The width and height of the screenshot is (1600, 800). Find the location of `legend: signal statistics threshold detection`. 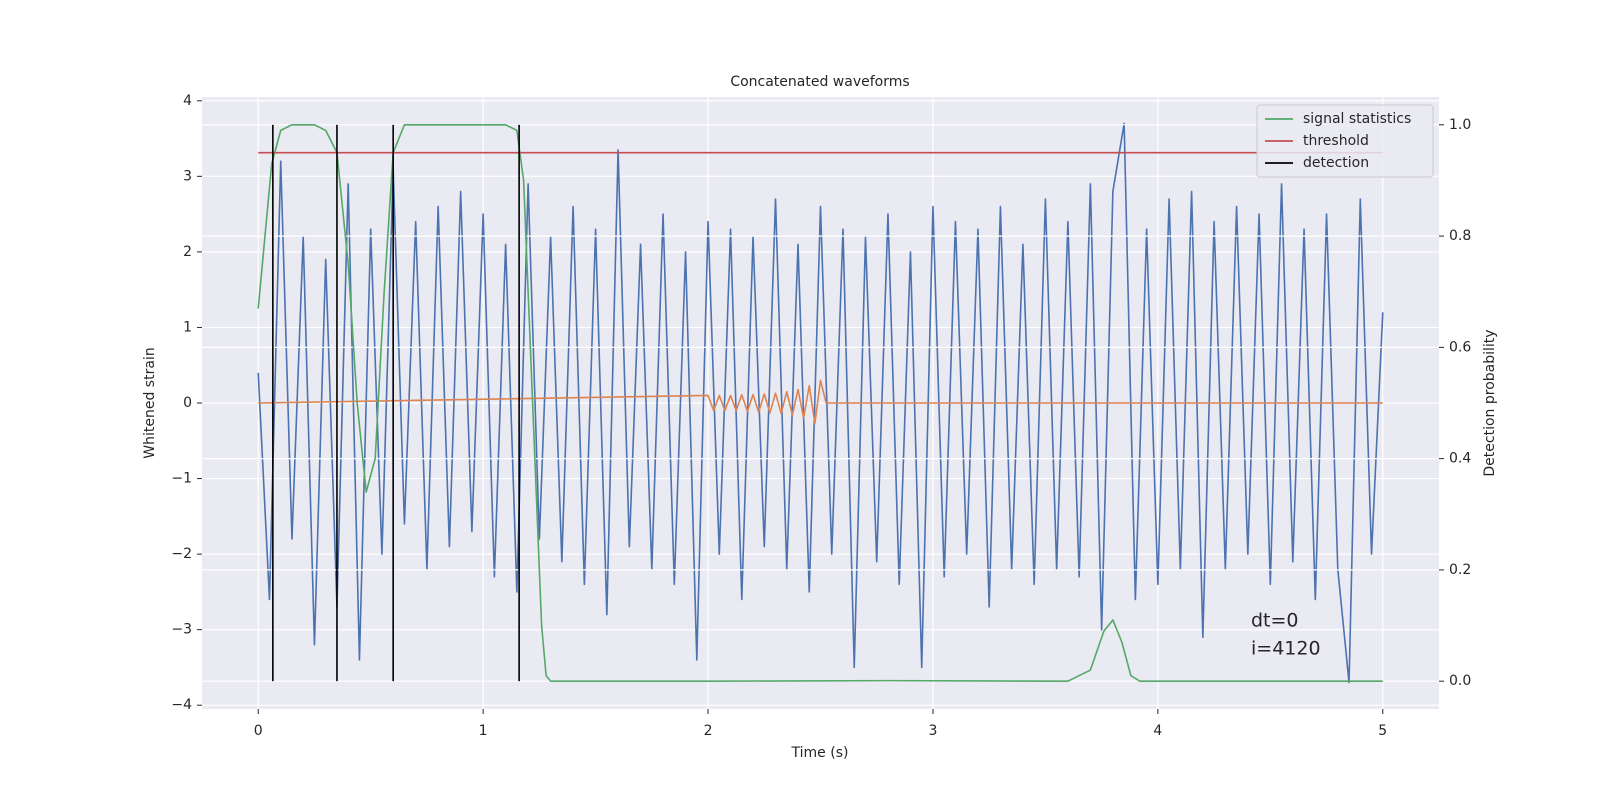

legend: signal statistics threshold detection is located at coordinates (1345, 141).